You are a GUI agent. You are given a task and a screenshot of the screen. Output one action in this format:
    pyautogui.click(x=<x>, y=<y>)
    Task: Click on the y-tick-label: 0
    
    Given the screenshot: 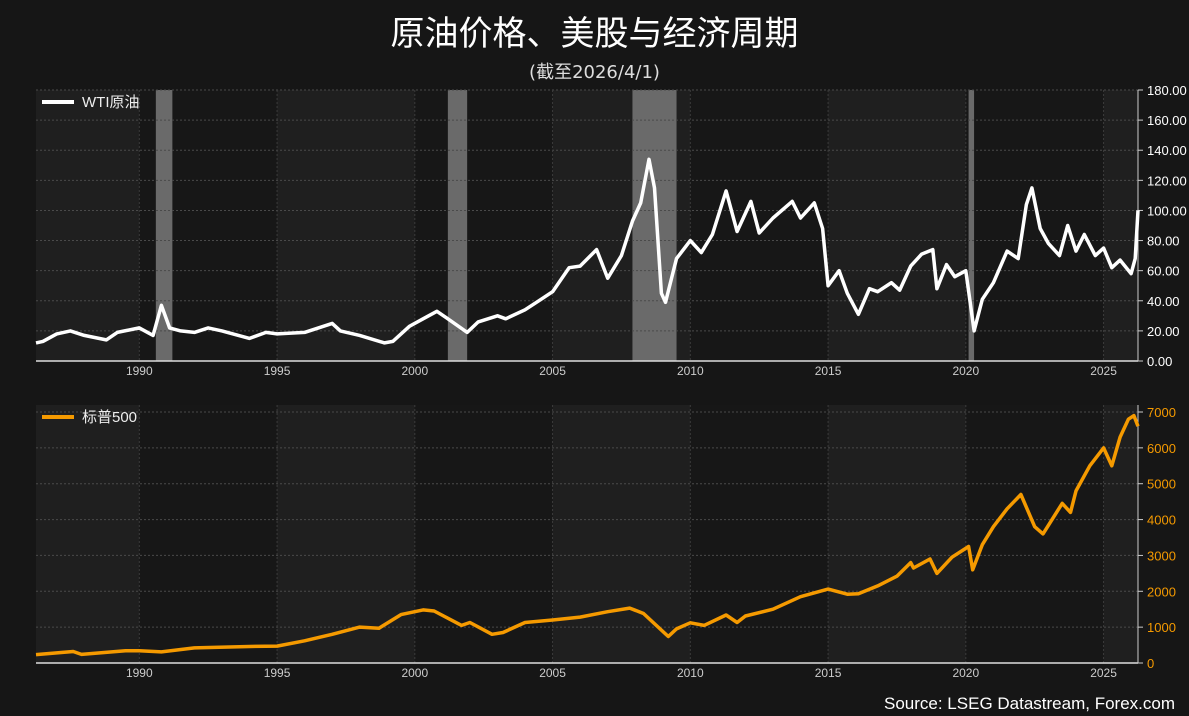 What is the action you would take?
    pyautogui.click(x=1150, y=663)
    